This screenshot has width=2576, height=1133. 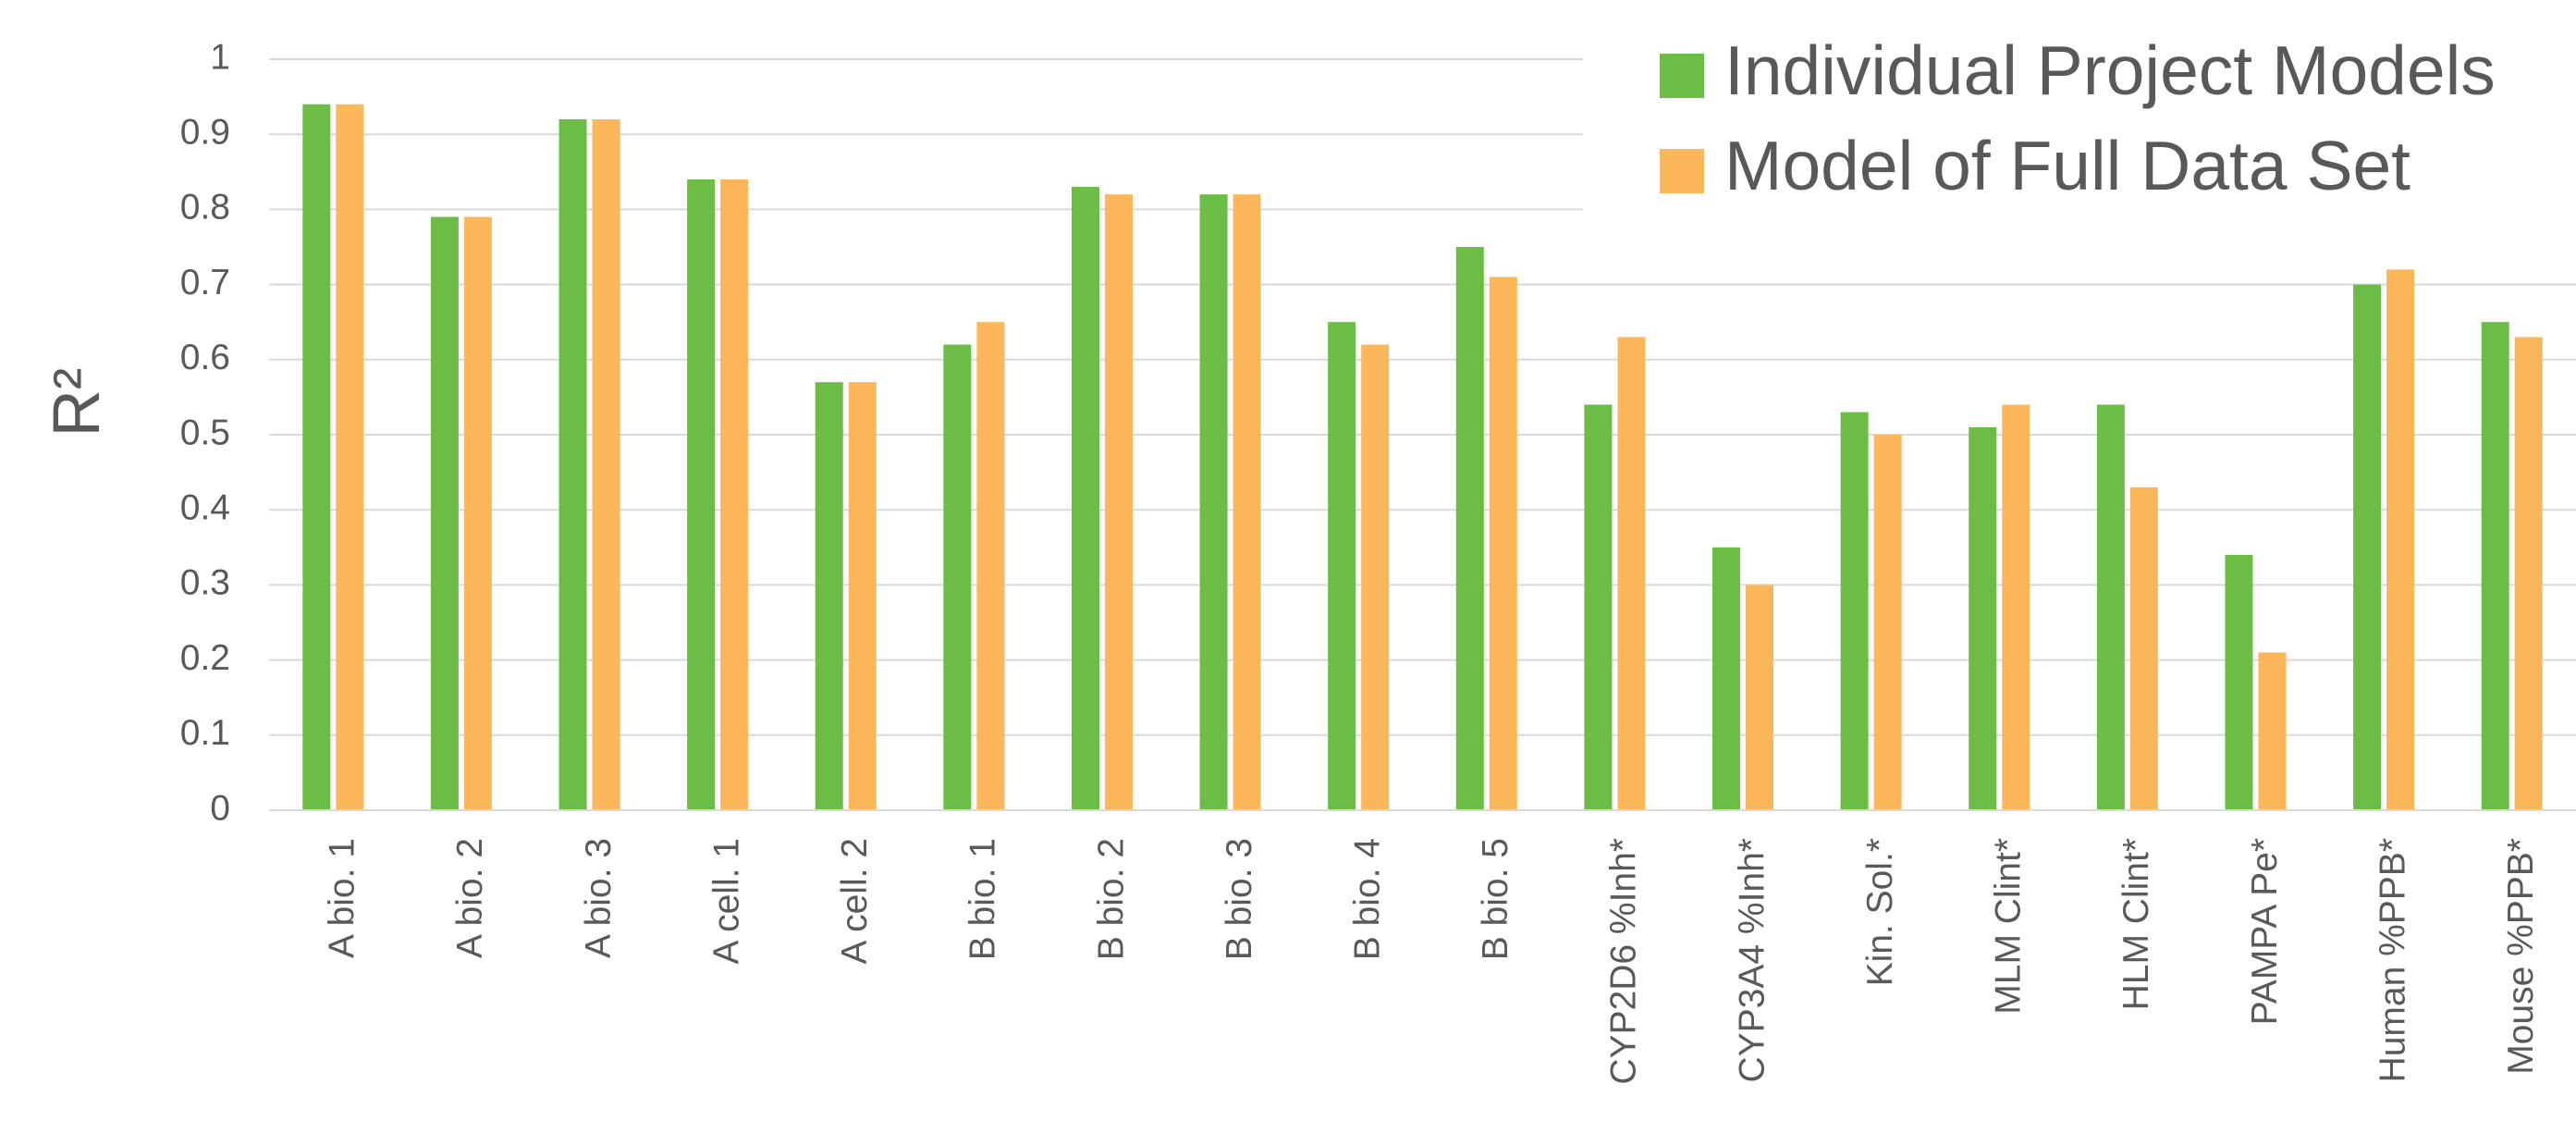 I want to click on x-tick-label: B bio. 4, so click(x=1367, y=899).